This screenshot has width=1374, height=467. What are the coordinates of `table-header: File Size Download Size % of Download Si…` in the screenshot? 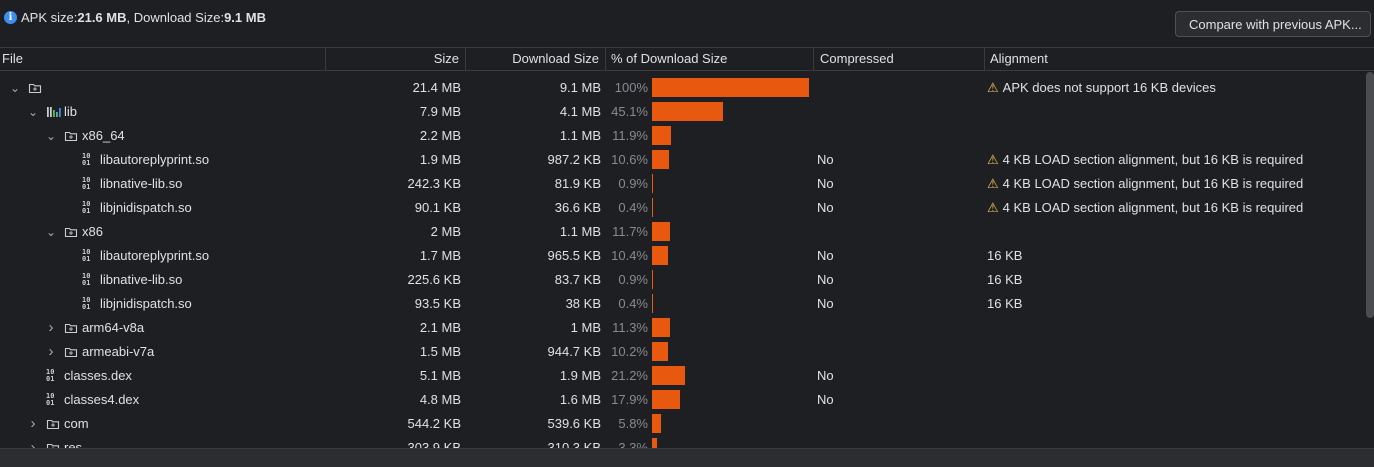 It's located at (687, 59).